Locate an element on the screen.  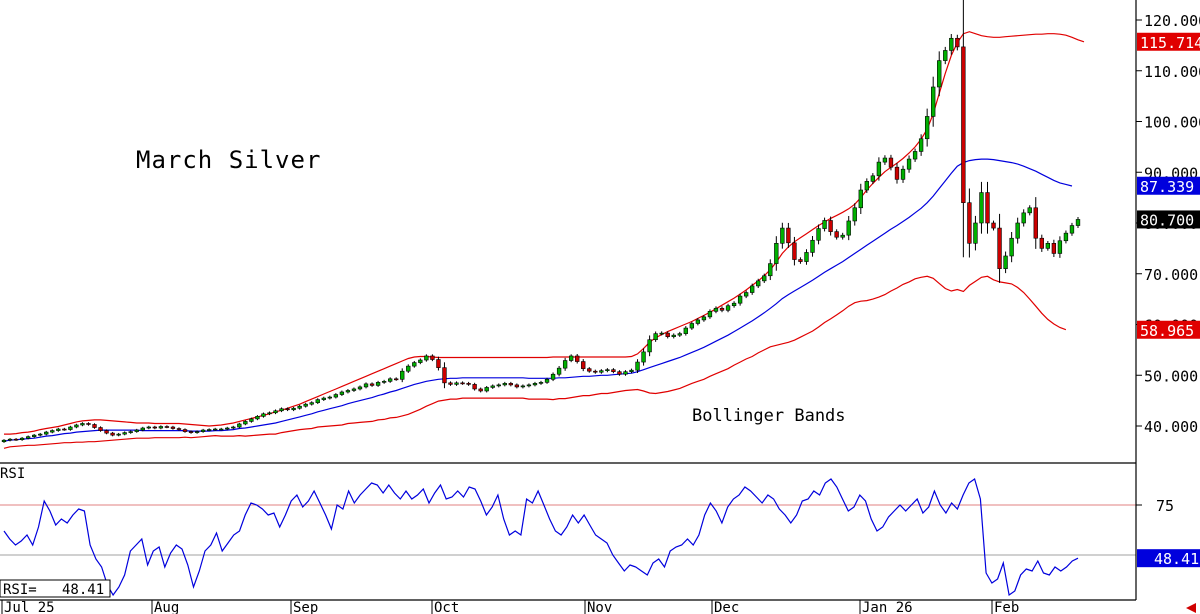
price-value-tags: 115.714 87.339 80.700 58.965 is located at coordinates (1168, 186).